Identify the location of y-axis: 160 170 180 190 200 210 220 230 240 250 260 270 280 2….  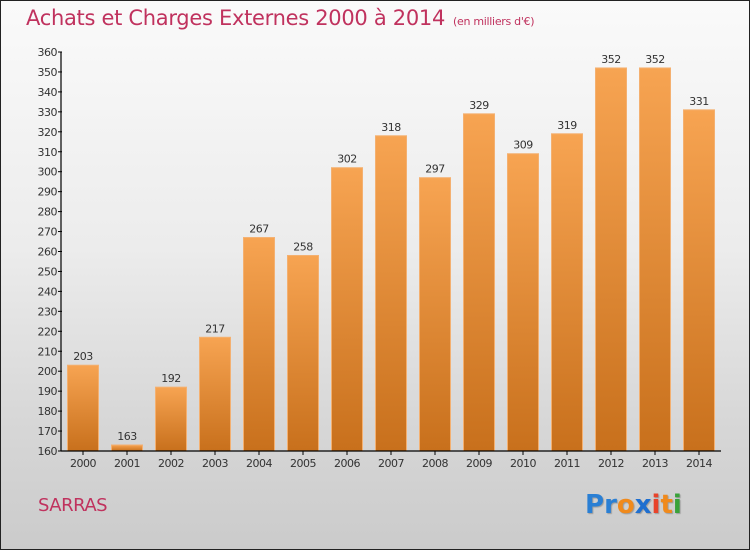
(50, 252).